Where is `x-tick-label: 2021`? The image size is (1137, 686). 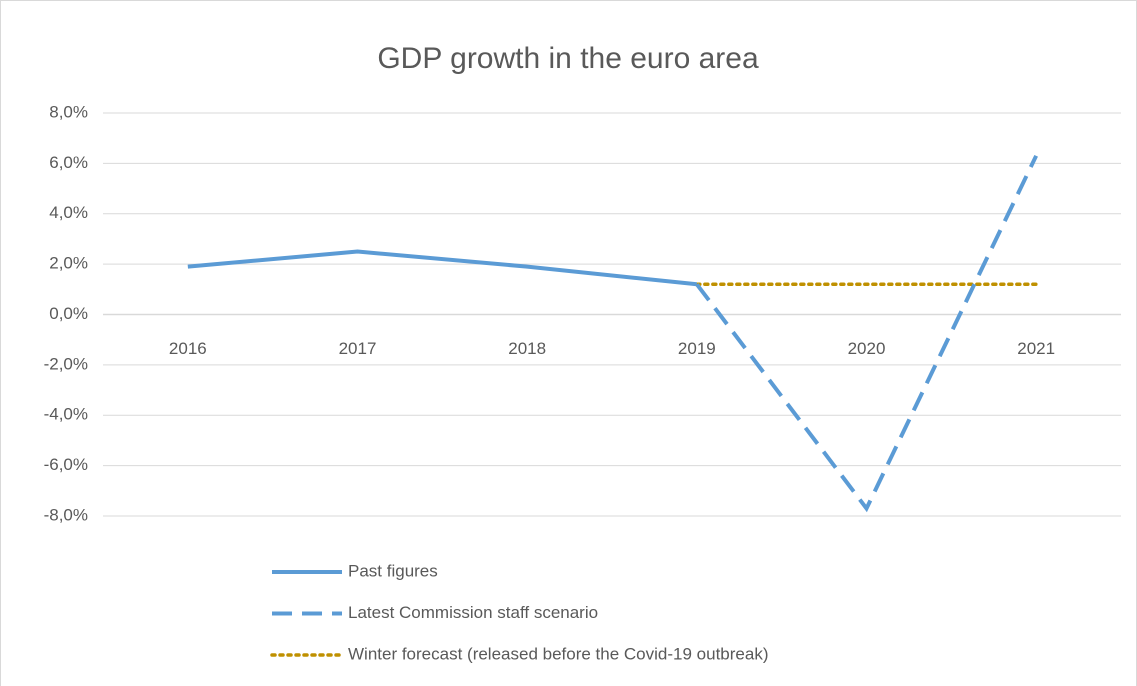 x-tick-label: 2021 is located at coordinates (1036, 348).